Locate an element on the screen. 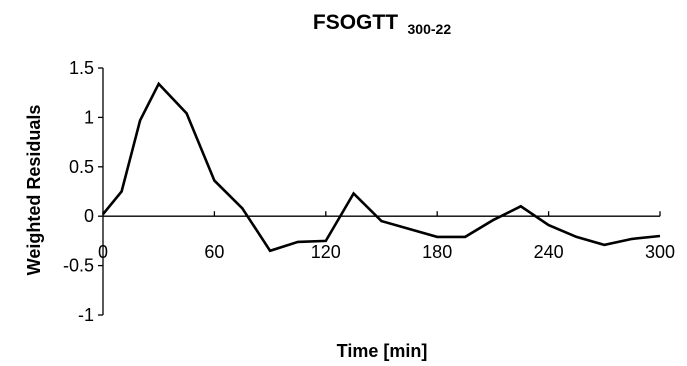  y-tick-label: -1 is located at coordinates (86, 315).